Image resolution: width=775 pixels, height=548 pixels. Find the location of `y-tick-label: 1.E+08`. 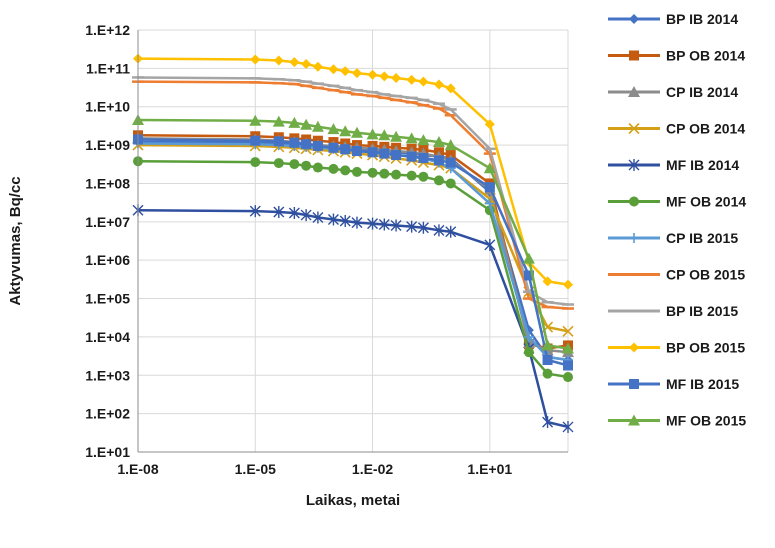

y-tick-label: 1.E+08 is located at coordinates (107, 183).